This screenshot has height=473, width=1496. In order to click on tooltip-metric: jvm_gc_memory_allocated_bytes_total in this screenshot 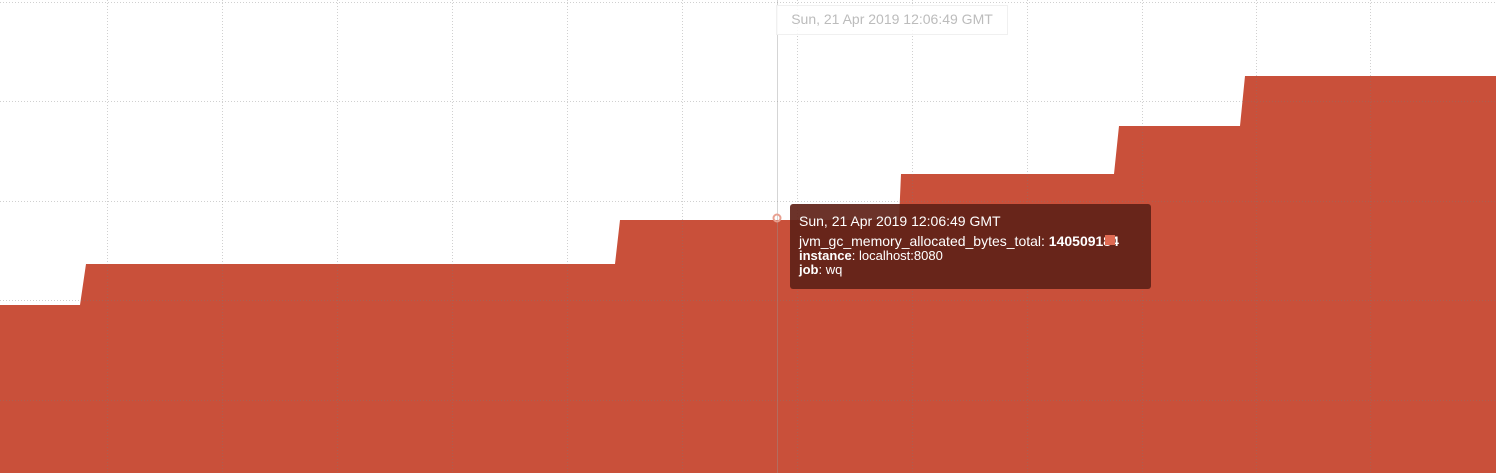, I will do `click(920, 241)`.